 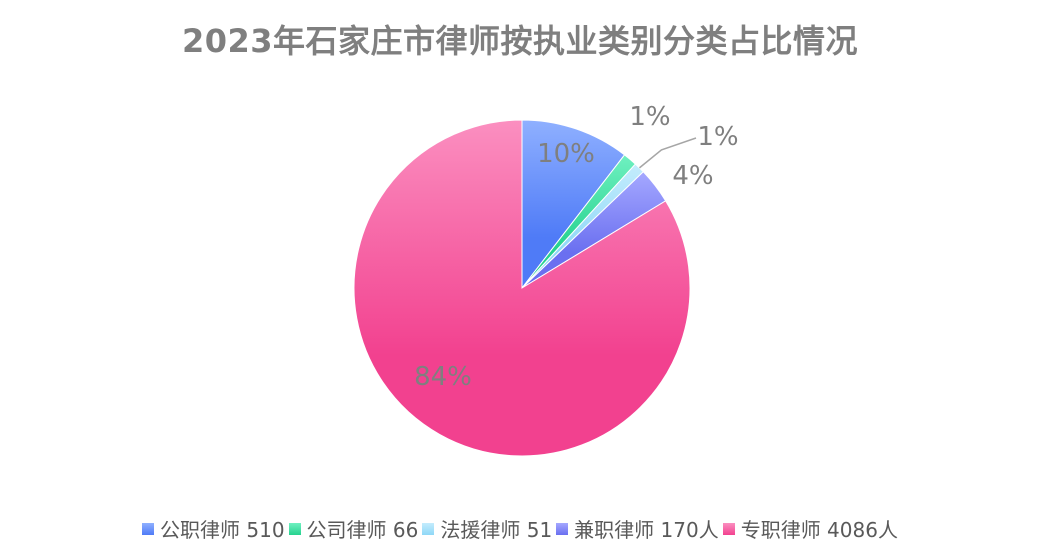 I want to click on legend-item-1: 公司律师 66, so click(x=353, y=528).